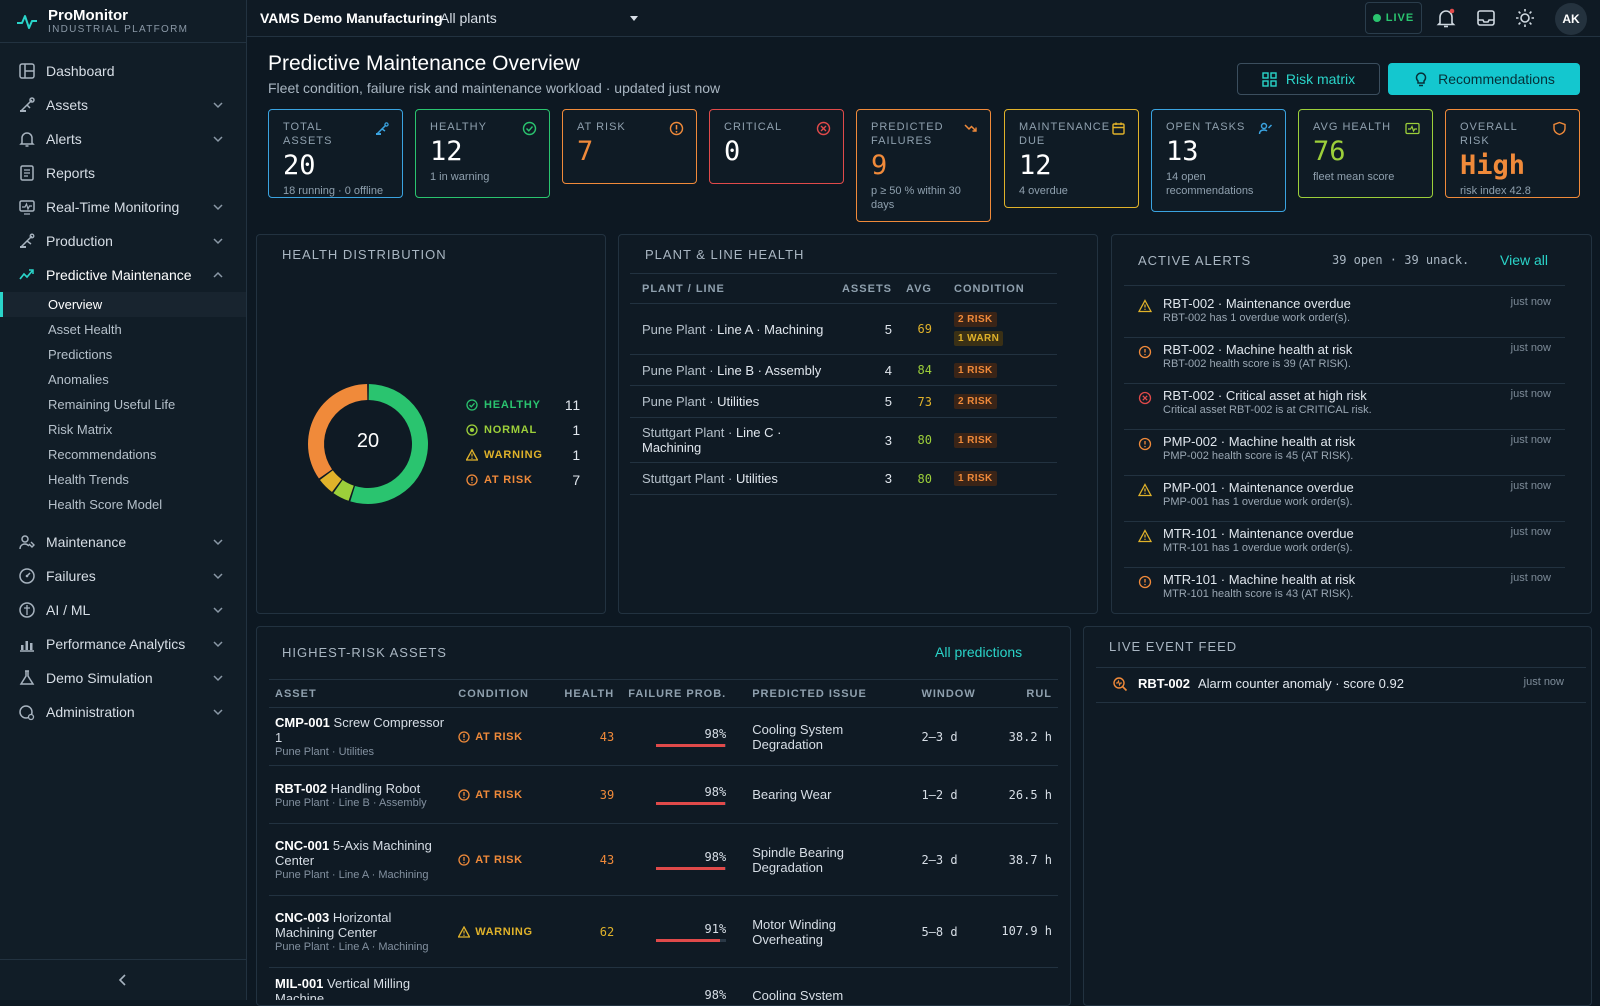  I want to click on sidebar-item-reports: Reports, so click(123, 173).